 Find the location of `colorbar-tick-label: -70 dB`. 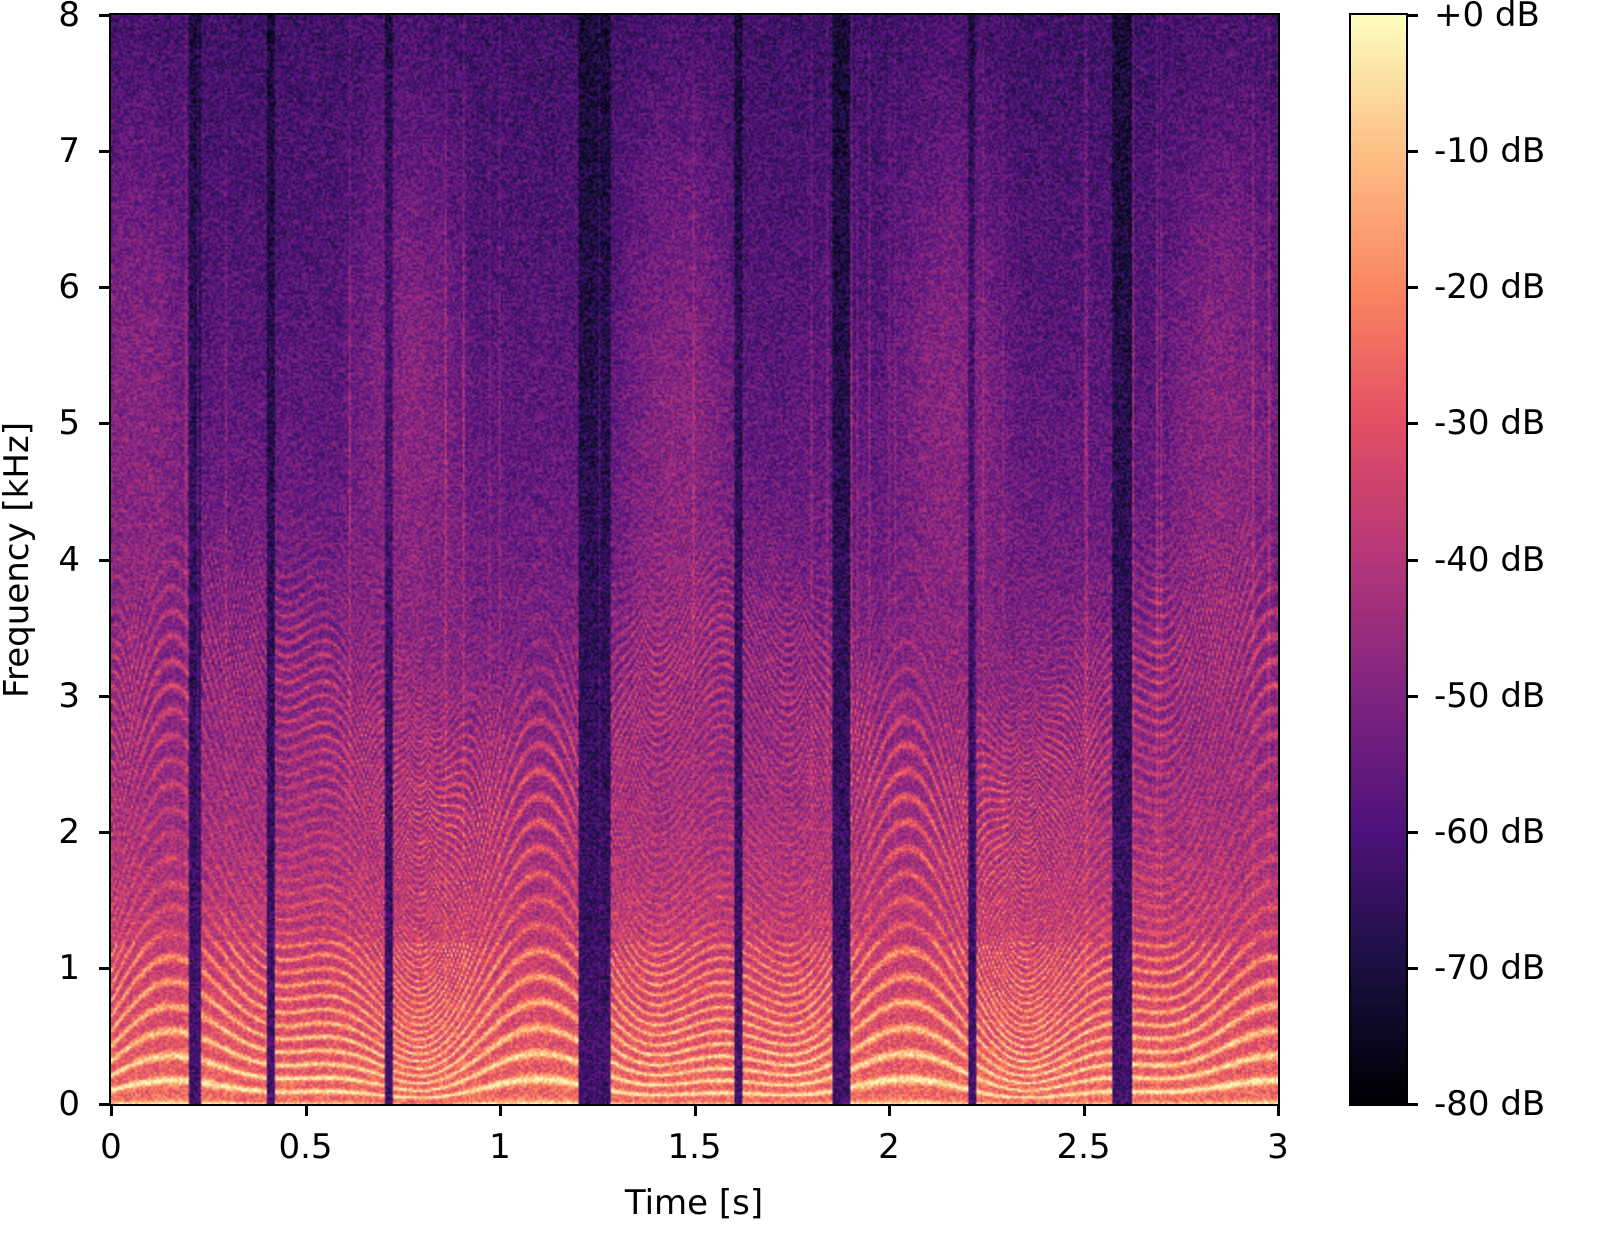

colorbar-tick-label: -70 dB is located at coordinates (1490, 967).